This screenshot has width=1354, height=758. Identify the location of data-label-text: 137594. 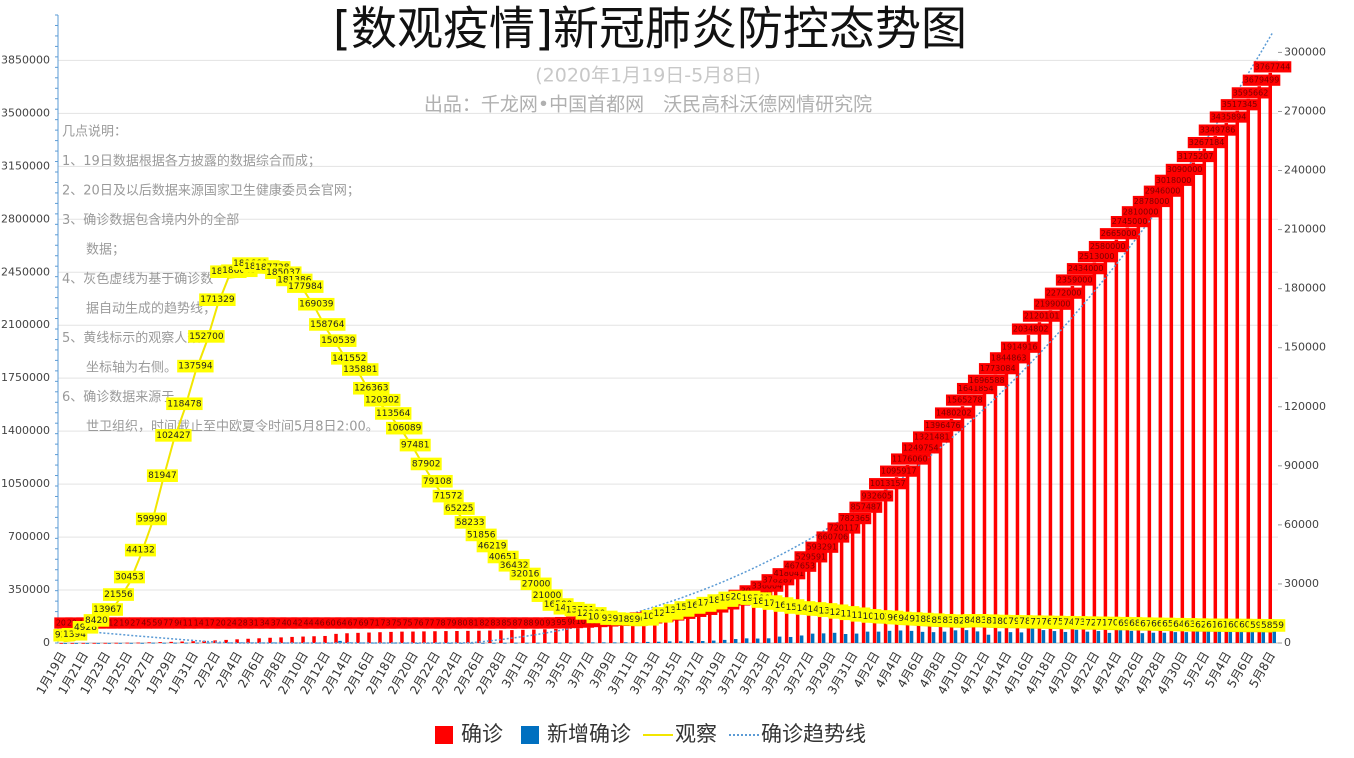
(195, 367).